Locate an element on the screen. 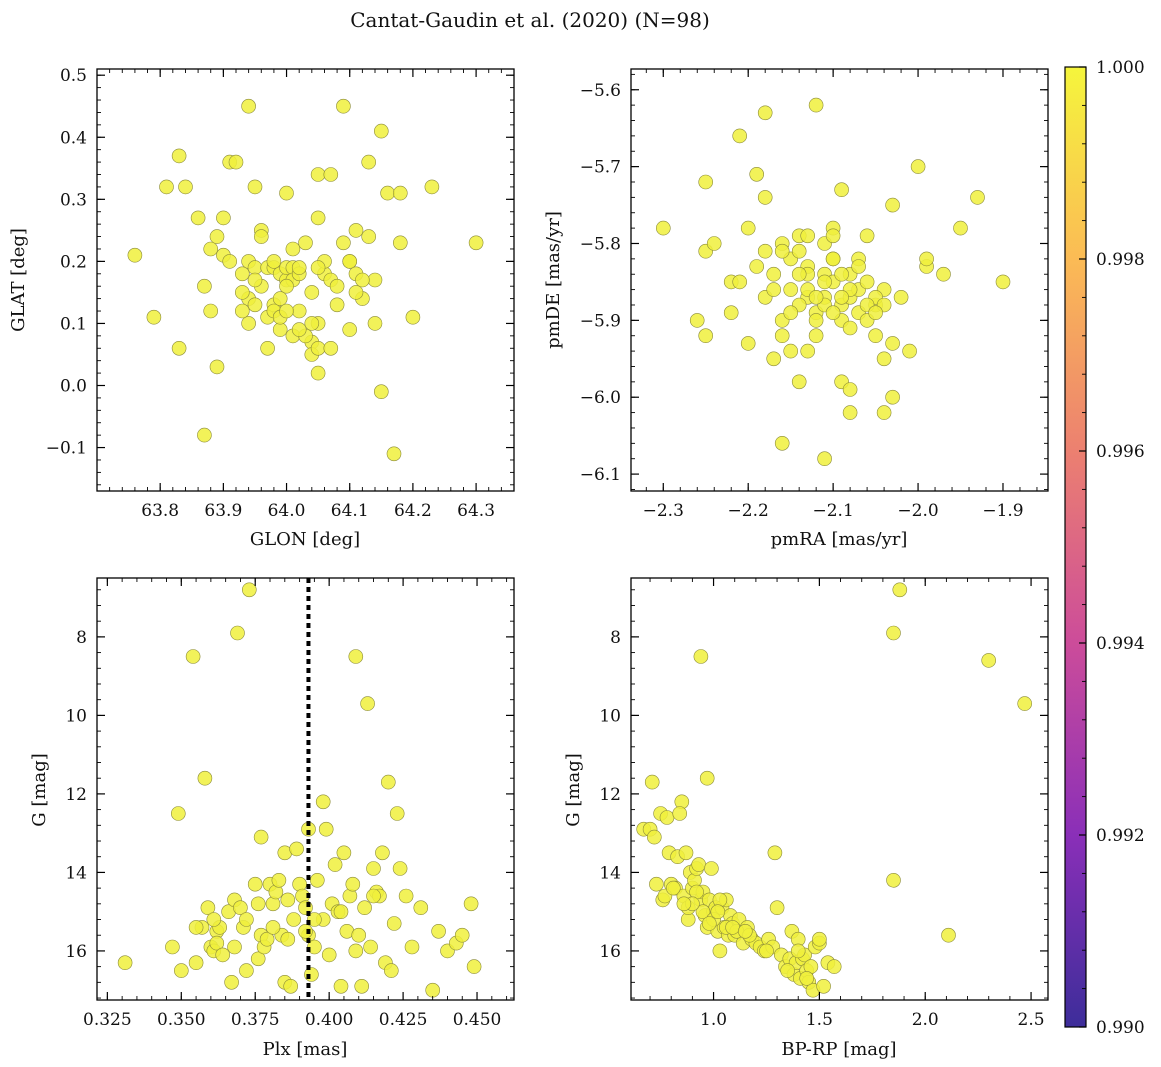 The height and width of the screenshot is (1067, 1161). plx-ylabel: G [mag] is located at coordinates (39, 789).